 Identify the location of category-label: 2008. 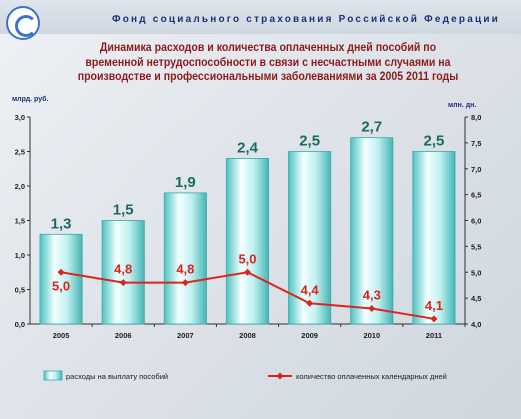
(247, 335).